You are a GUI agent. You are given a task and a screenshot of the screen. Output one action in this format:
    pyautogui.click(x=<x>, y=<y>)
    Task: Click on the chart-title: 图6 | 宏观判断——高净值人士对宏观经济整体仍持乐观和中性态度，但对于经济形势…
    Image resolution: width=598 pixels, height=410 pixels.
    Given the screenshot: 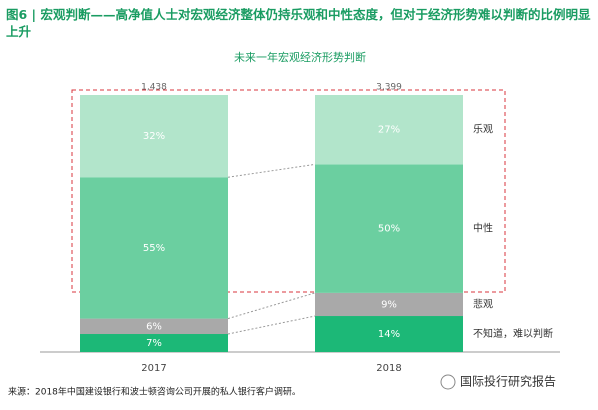 What is the action you would take?
    pyautogui.click(x=298, y=23)
    